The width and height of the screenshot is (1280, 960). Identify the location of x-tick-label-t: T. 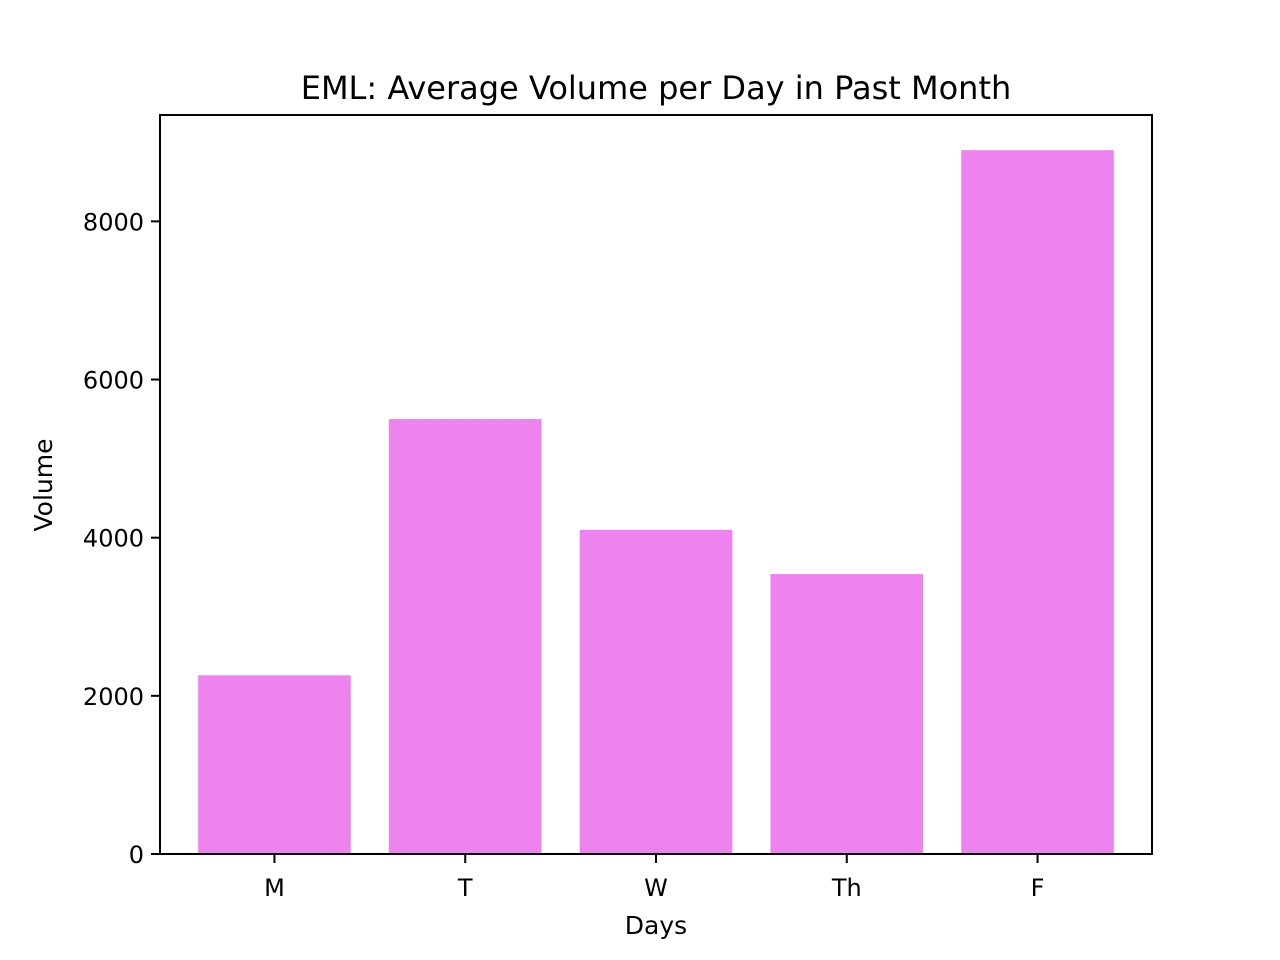
(465, 888).